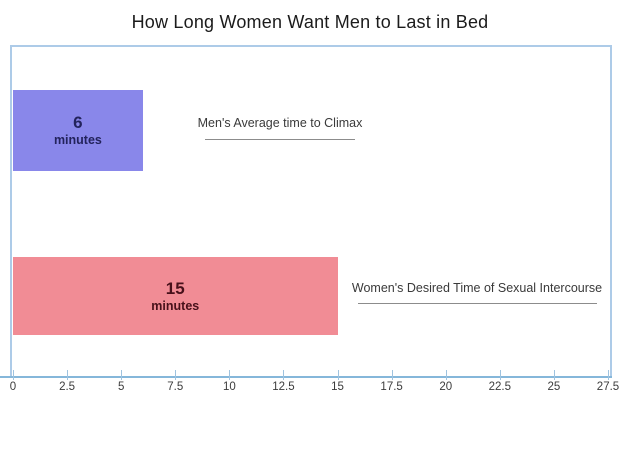  I want to click on bar-value-label: 15, so click(175, 288).